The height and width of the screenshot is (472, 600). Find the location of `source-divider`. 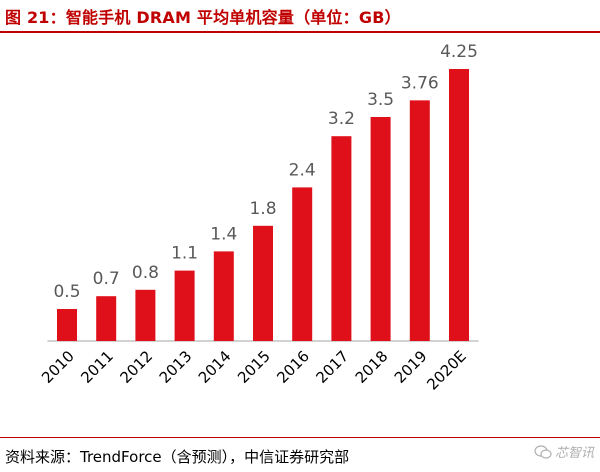

source-divider is located at coordinates (300, 437).